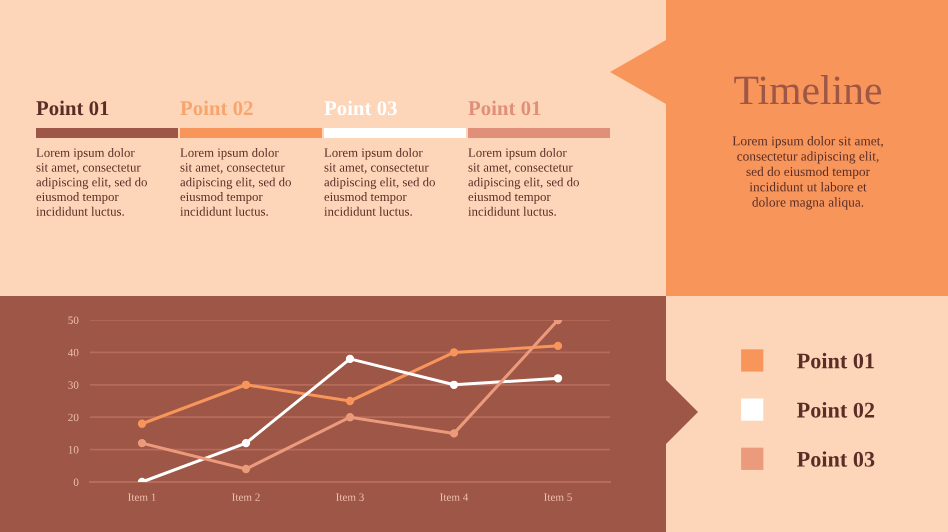 This screenshot has height=532, width=948. What do you see at coordinates (808, 90) in the screenshot?
I see `text: Timeline` at bounding box center [808, 90].